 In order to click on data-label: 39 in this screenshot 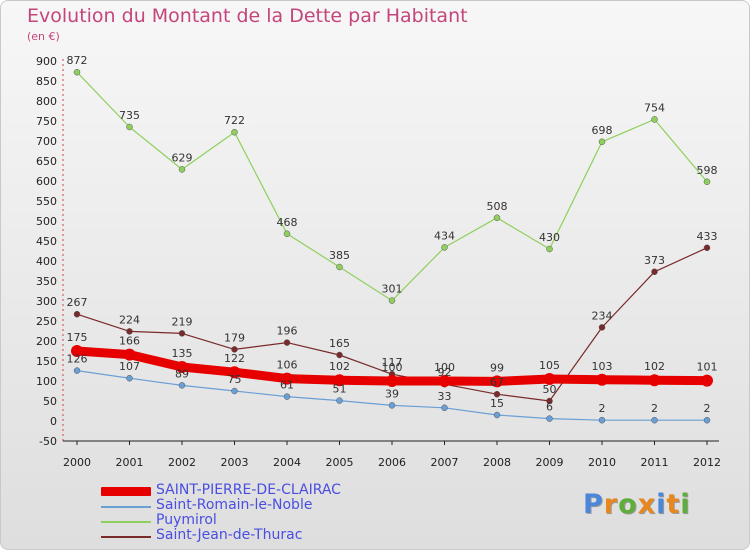, I will do `click(392, 393)`.